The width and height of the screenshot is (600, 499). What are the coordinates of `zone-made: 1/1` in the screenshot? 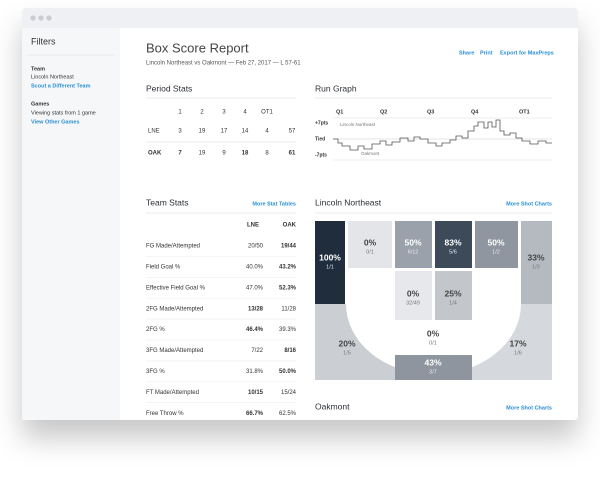 It's located at (330, 267).